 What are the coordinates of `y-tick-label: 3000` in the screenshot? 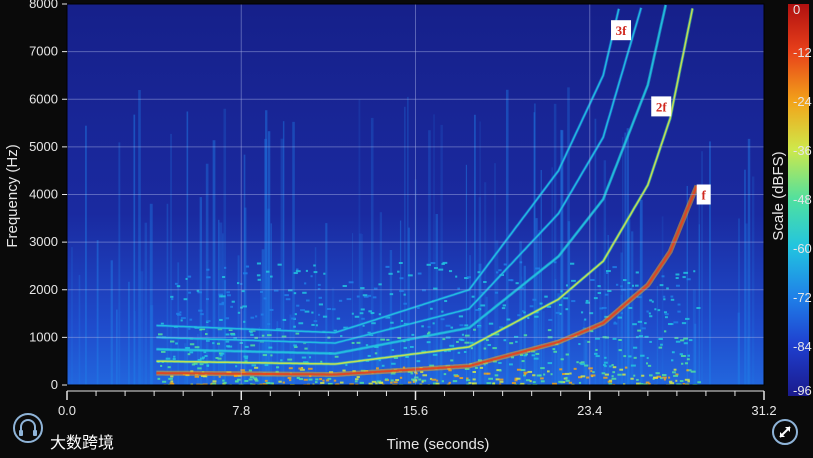 It's located at (43, 241).